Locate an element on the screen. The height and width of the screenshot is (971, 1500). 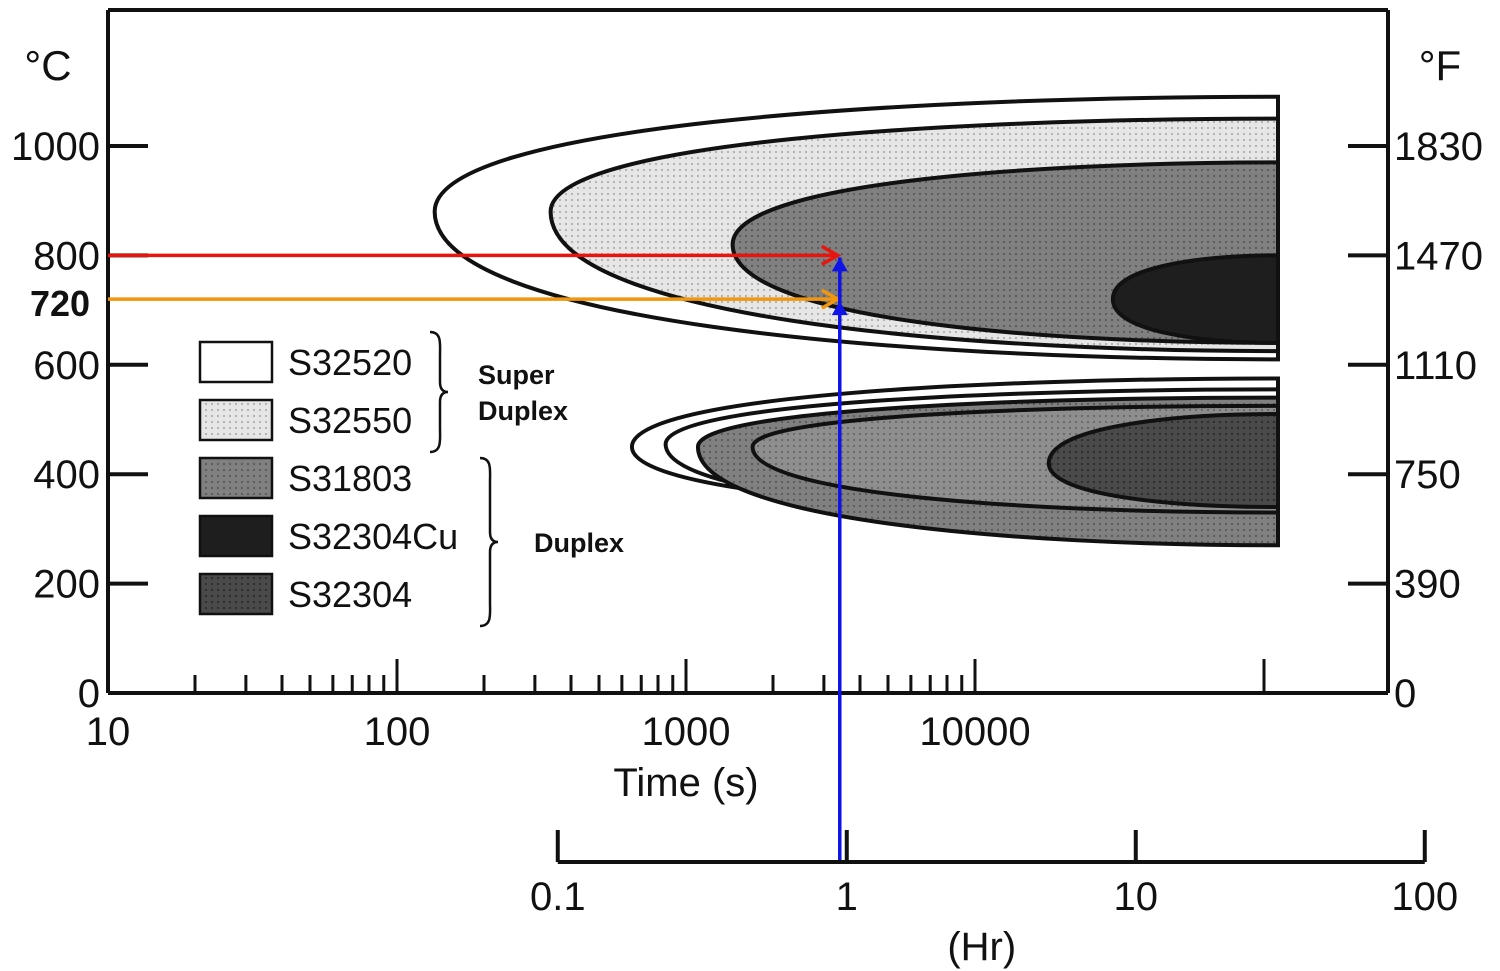
y-tick-label-right-1110: 1110 is located at coordinates (1435, 366).